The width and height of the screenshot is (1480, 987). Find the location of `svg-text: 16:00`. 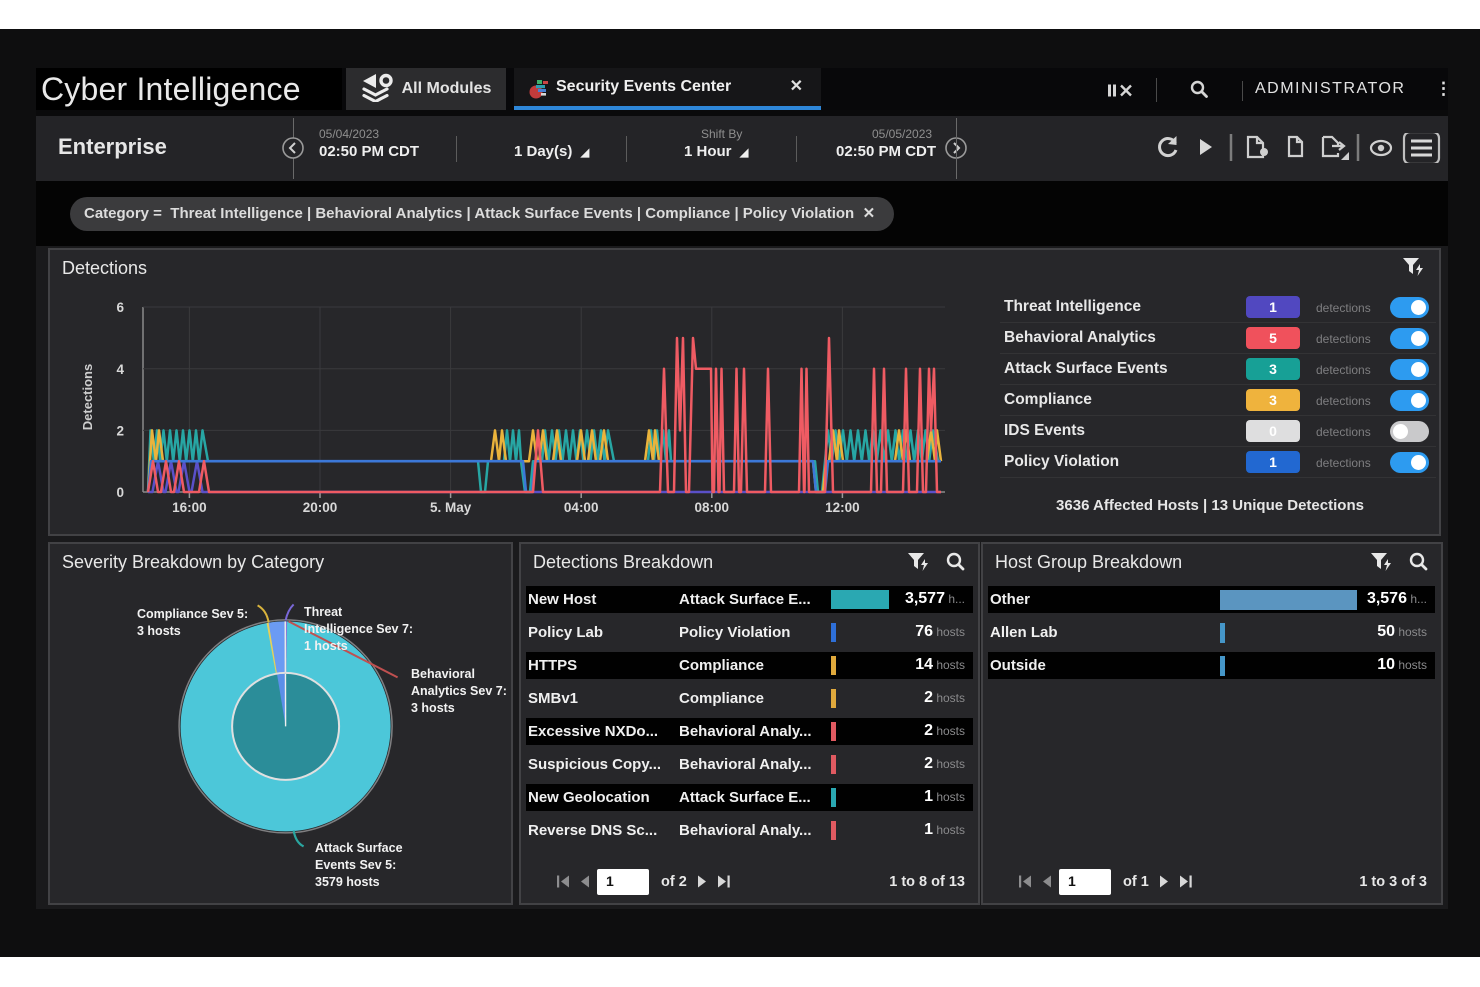

svg-text: 16:00 is located at coordinates (189, 507).